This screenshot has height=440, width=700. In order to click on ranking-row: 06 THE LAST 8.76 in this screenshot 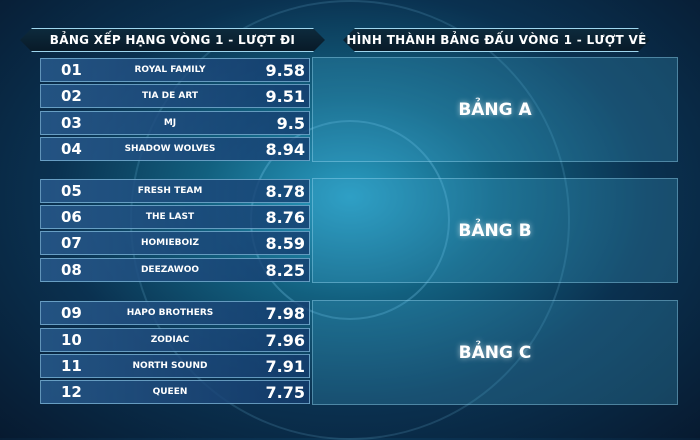, I will do `click(175, 217)`.